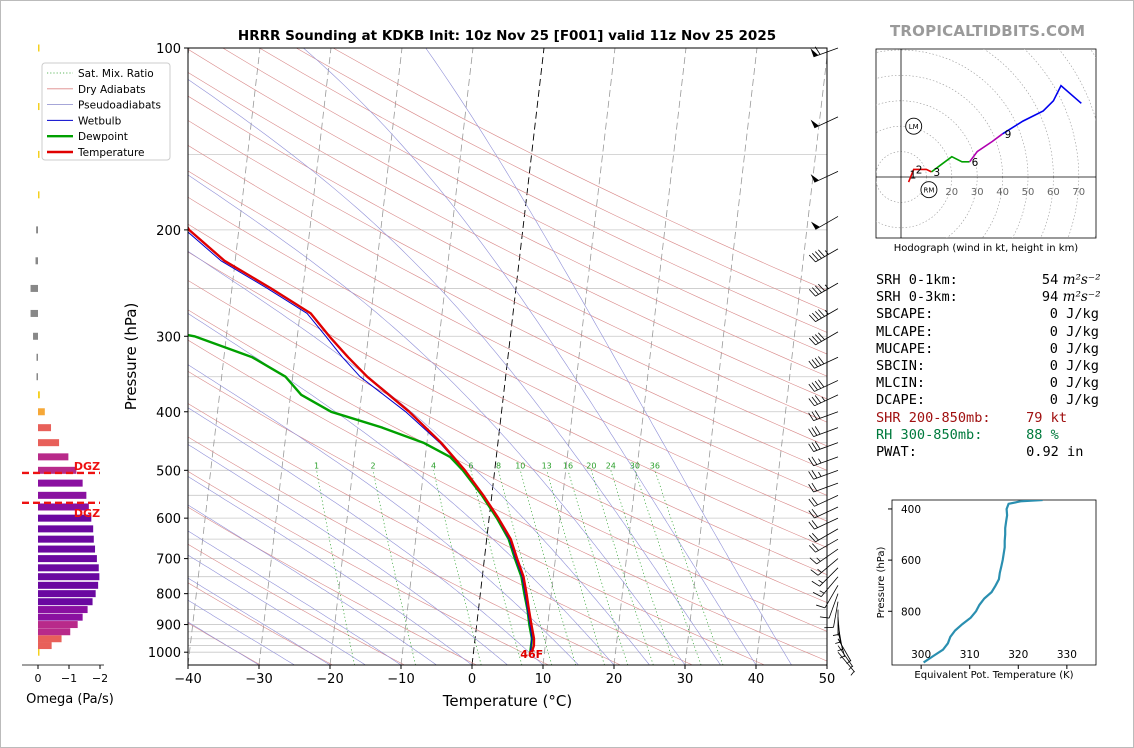 This screenshot has height=748, width=1134. What do you see at coordinates (988, 332) in the screenshot?
I see `stat-row: MLCAPE: 0 J/kg` at bounding box center [988, 332].